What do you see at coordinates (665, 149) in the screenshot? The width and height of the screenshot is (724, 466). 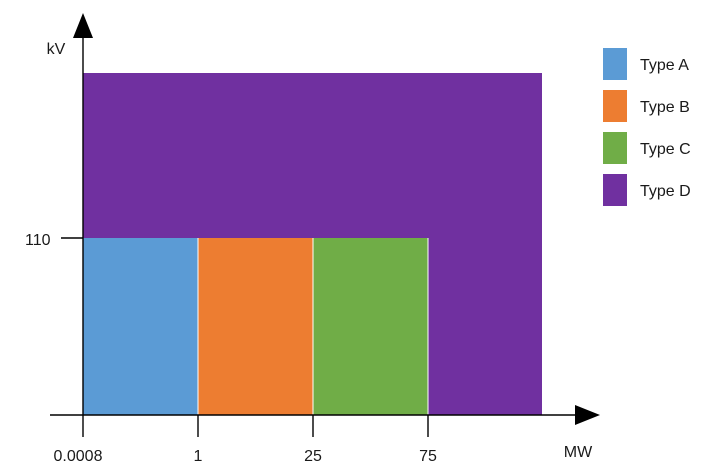 I see `legend-label-type-c: Type C` at bounding box center [665, 149].